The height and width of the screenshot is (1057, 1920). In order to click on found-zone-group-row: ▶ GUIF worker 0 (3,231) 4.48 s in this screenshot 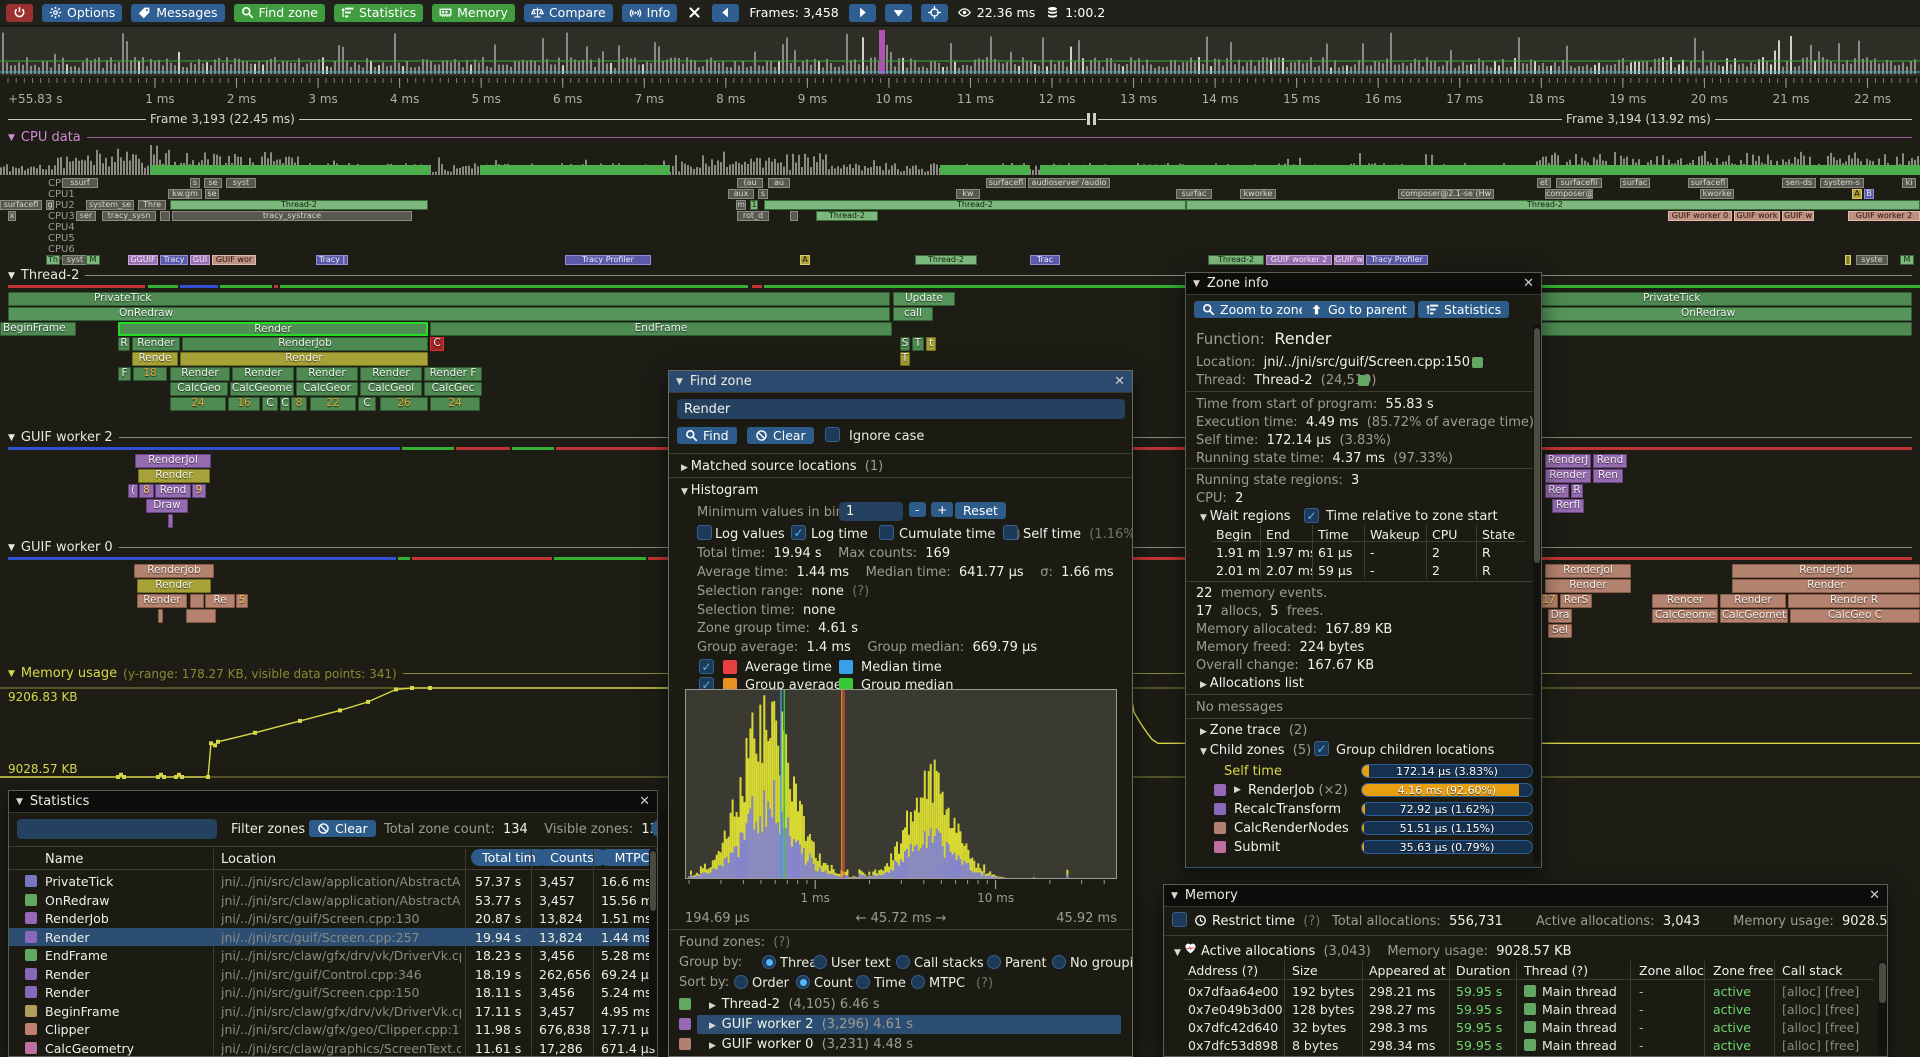, I will do `click(900, 1044)`.